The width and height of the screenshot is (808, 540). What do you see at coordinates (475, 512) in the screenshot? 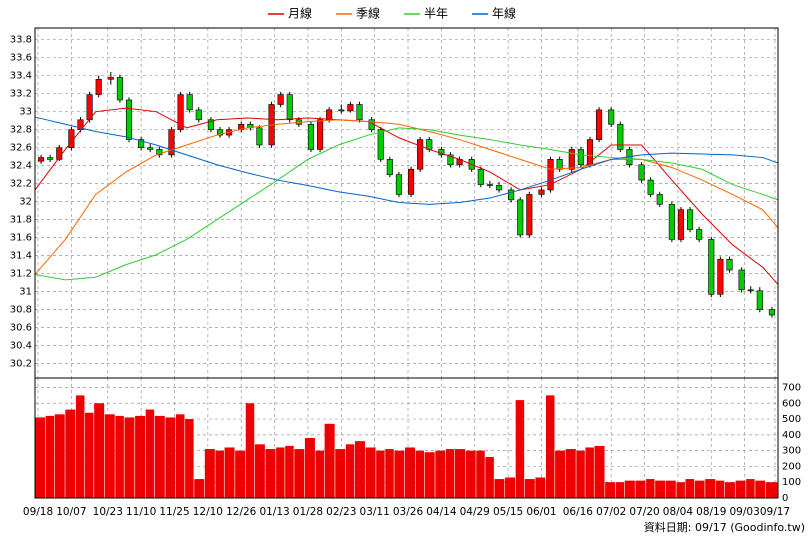
I see `x-tick-label: 04/29` at bounding box center [475, 512].